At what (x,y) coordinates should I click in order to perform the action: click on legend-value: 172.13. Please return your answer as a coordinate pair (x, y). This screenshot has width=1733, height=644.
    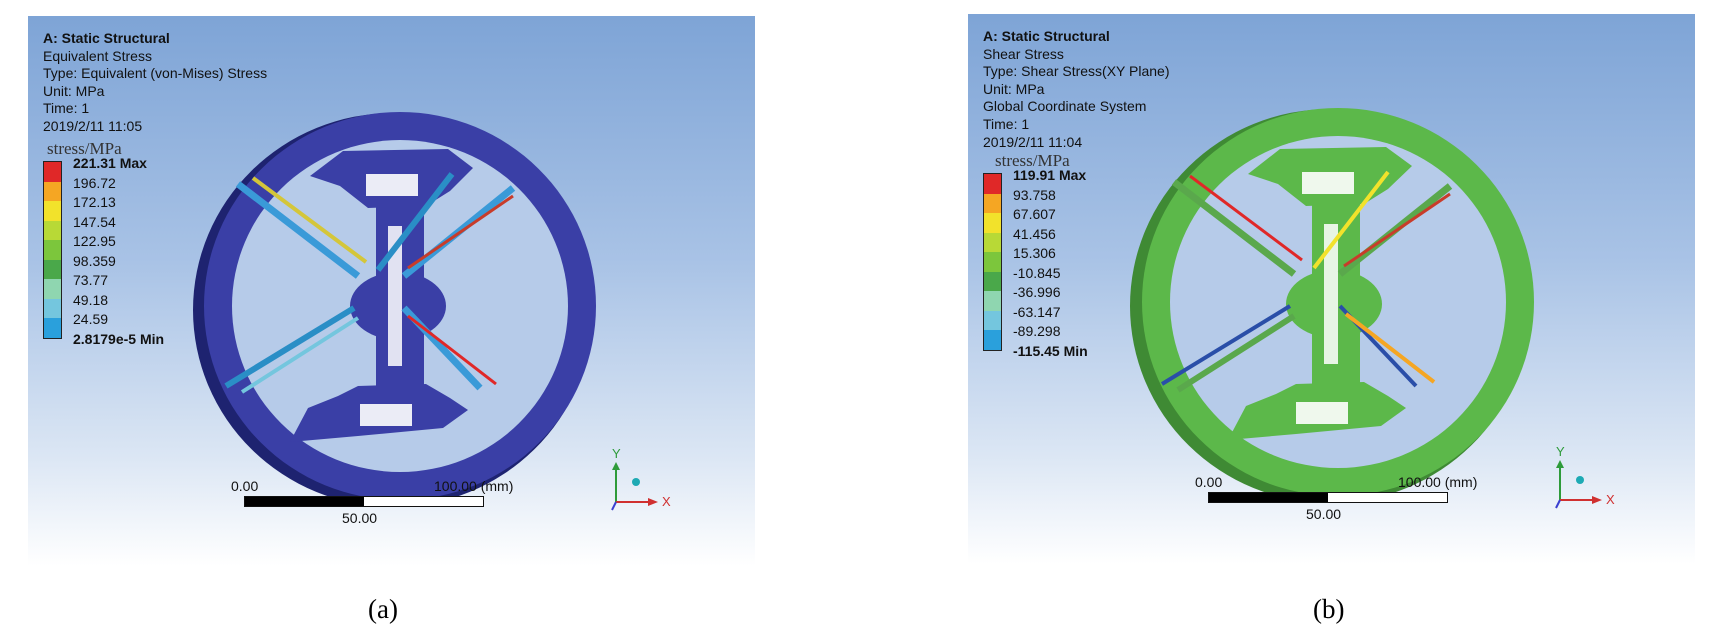
    Looking at the image, I should click on (94, 202).